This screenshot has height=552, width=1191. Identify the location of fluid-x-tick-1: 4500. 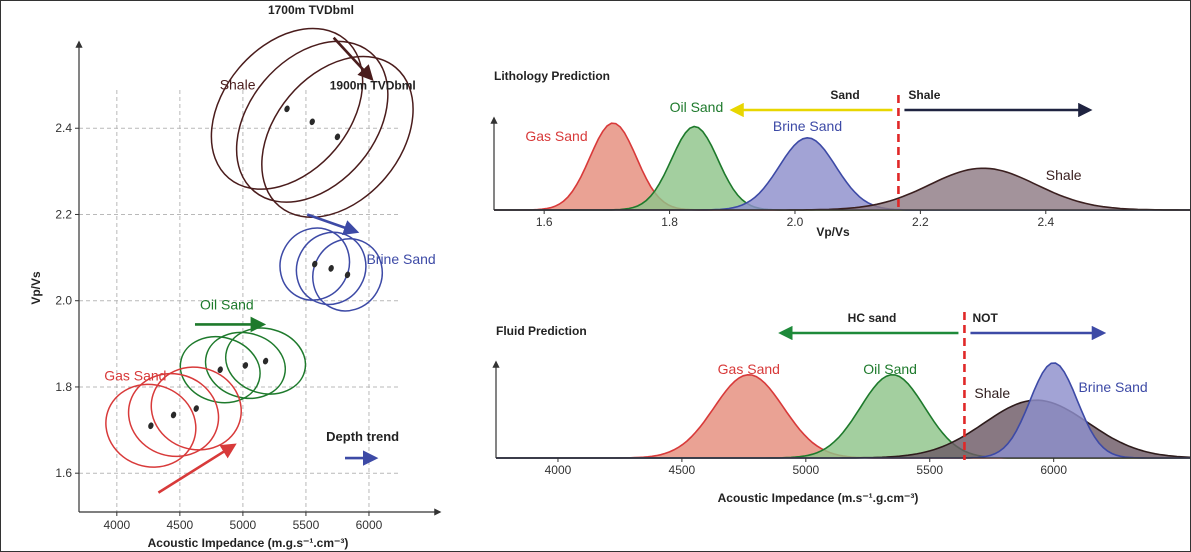
(682, 470).